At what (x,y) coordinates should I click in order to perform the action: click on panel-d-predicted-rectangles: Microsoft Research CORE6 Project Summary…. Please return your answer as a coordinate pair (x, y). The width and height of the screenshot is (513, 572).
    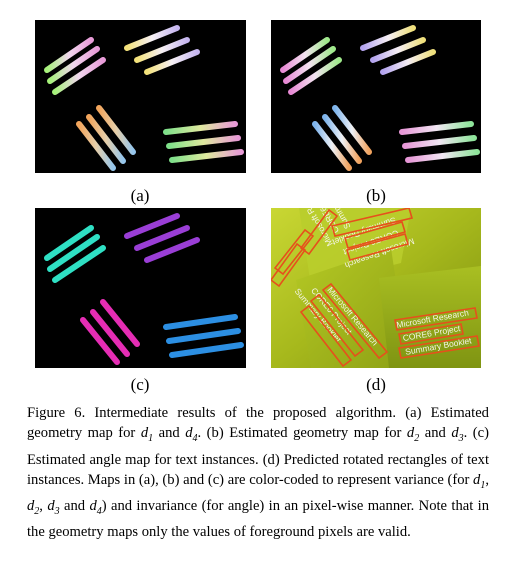
    Looking at the image, I should click on (376, 288).